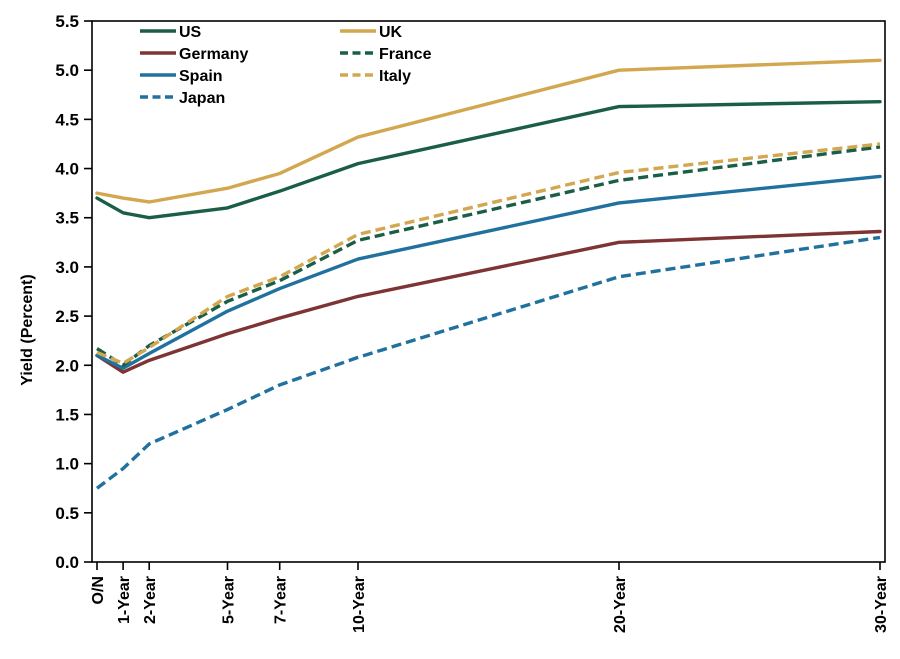 This screenshot has height=659, width=900. I want to click on legend-label-us: US, so click(190, 32).